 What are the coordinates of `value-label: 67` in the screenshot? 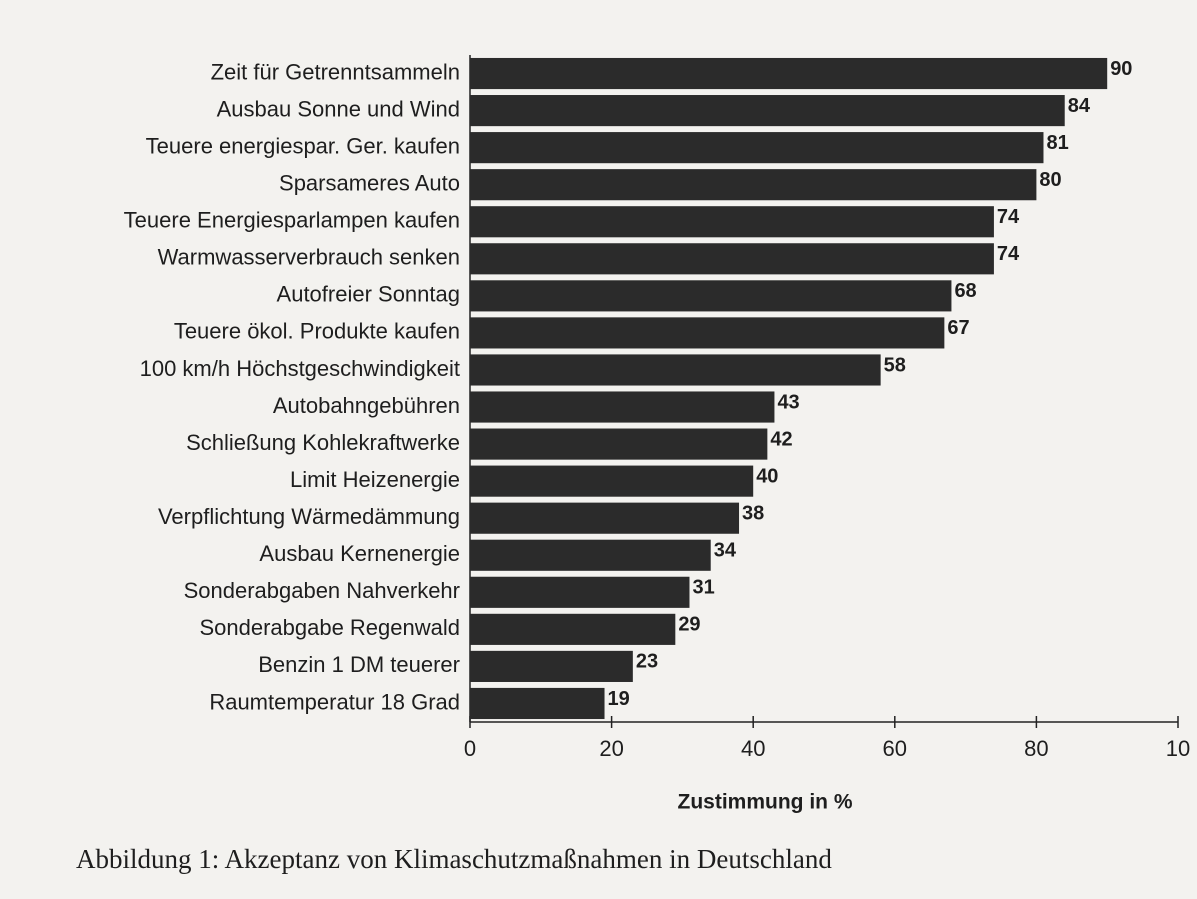 It's located at (958, 328).